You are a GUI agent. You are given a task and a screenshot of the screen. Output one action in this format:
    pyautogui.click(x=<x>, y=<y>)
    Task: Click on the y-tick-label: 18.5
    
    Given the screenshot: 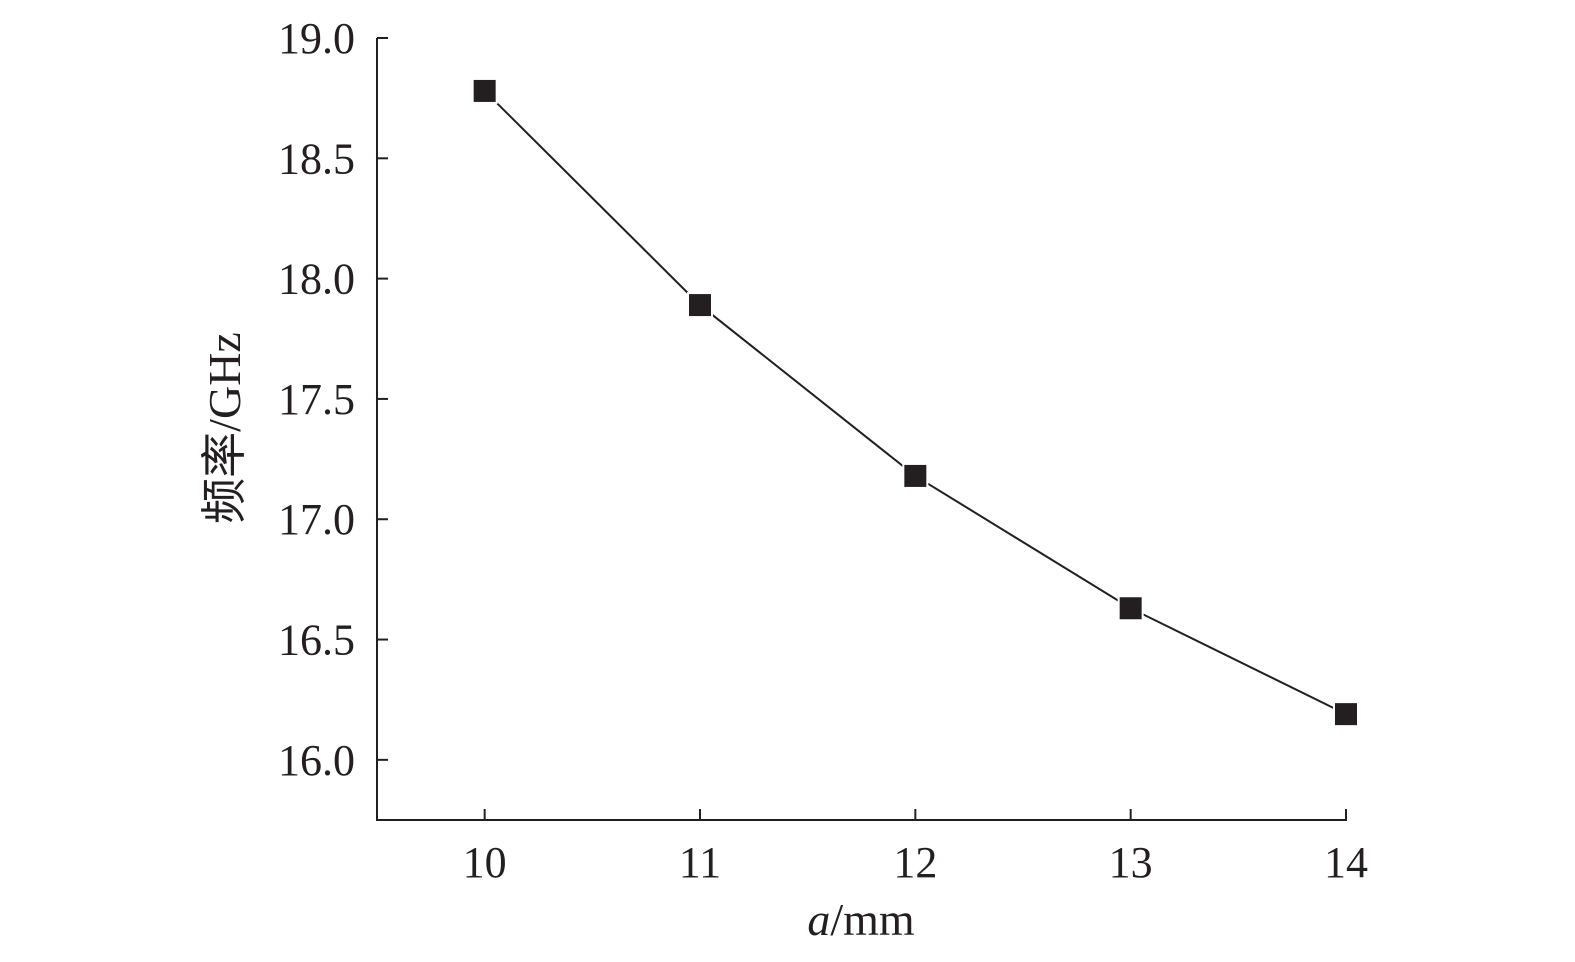 What is the action you would take?
    pyautogui.click(x=316, y=158)
    